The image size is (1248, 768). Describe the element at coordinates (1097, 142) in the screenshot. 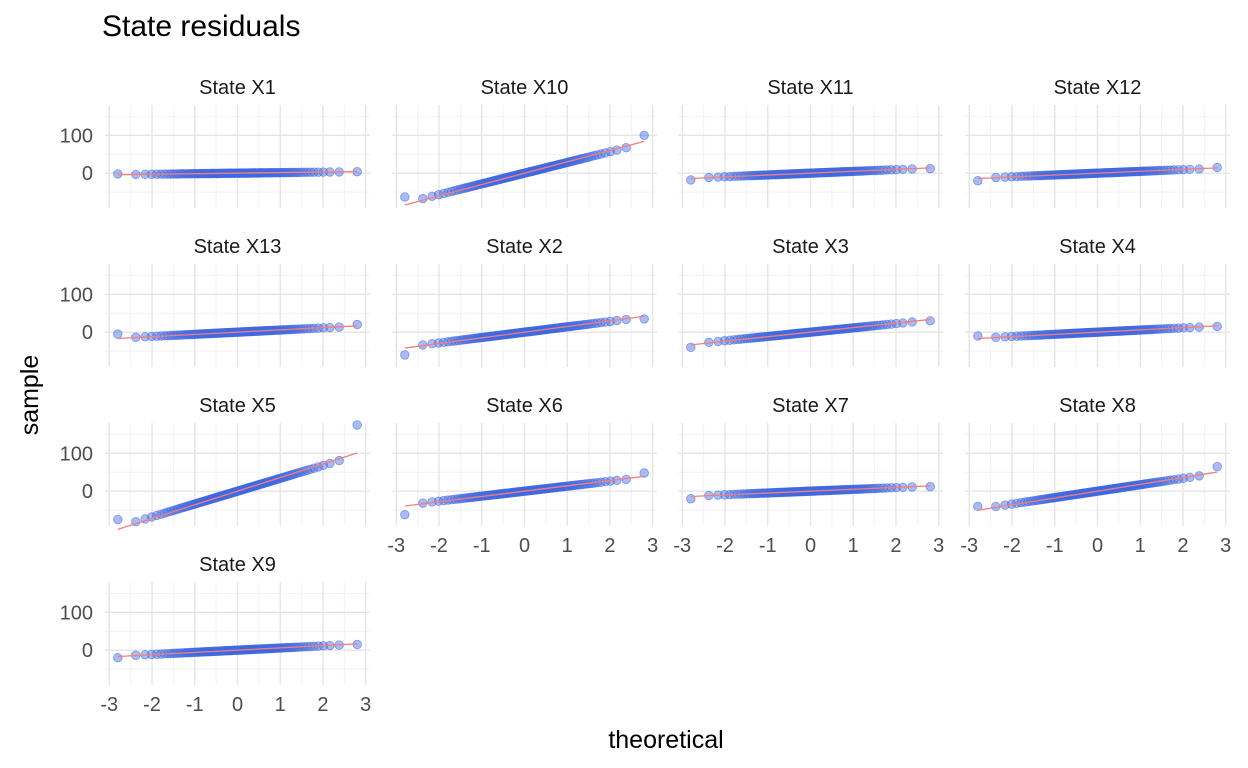

I see `facet-panel: State X12` at that location.